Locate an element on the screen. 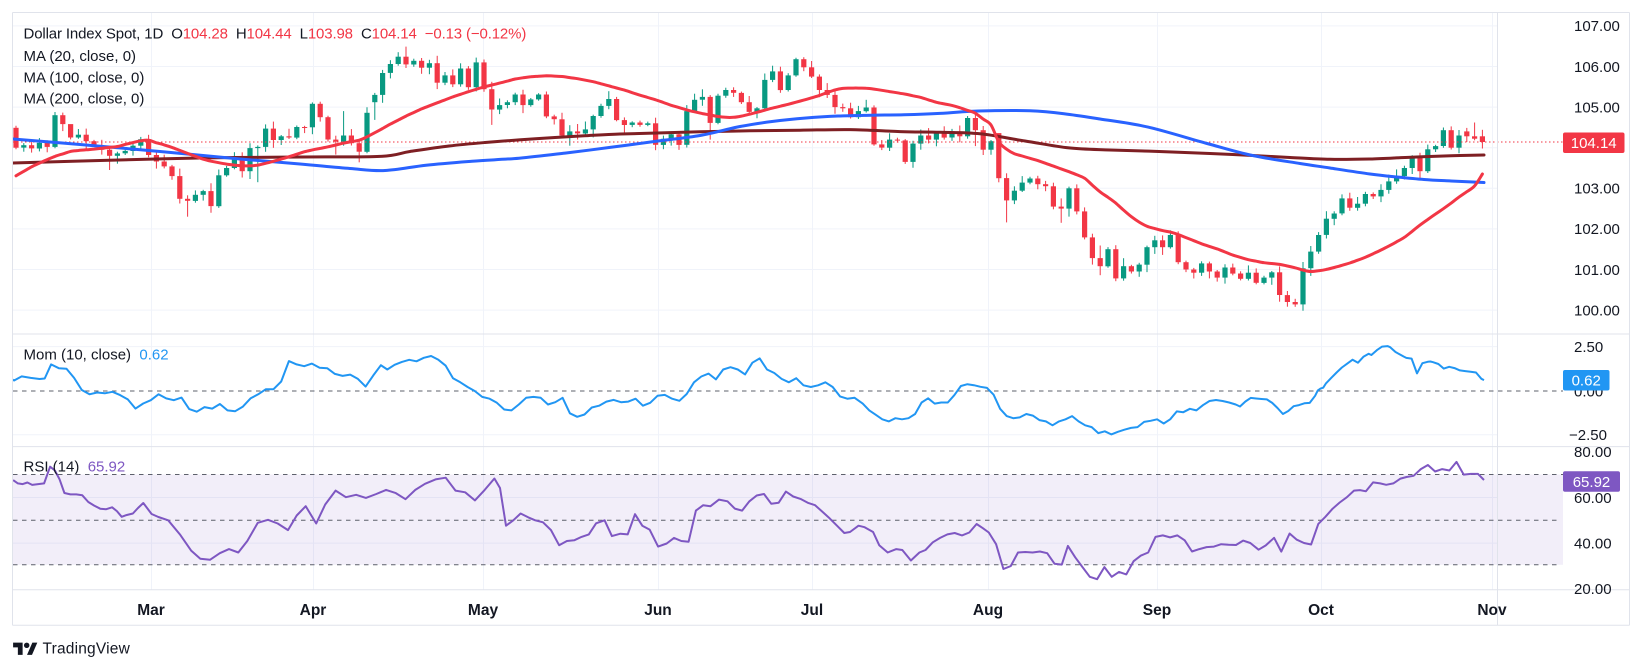 The height and width of the screenshot is (671, 1643). svg-text: 107.00 is located at coordinates (1597, 26).